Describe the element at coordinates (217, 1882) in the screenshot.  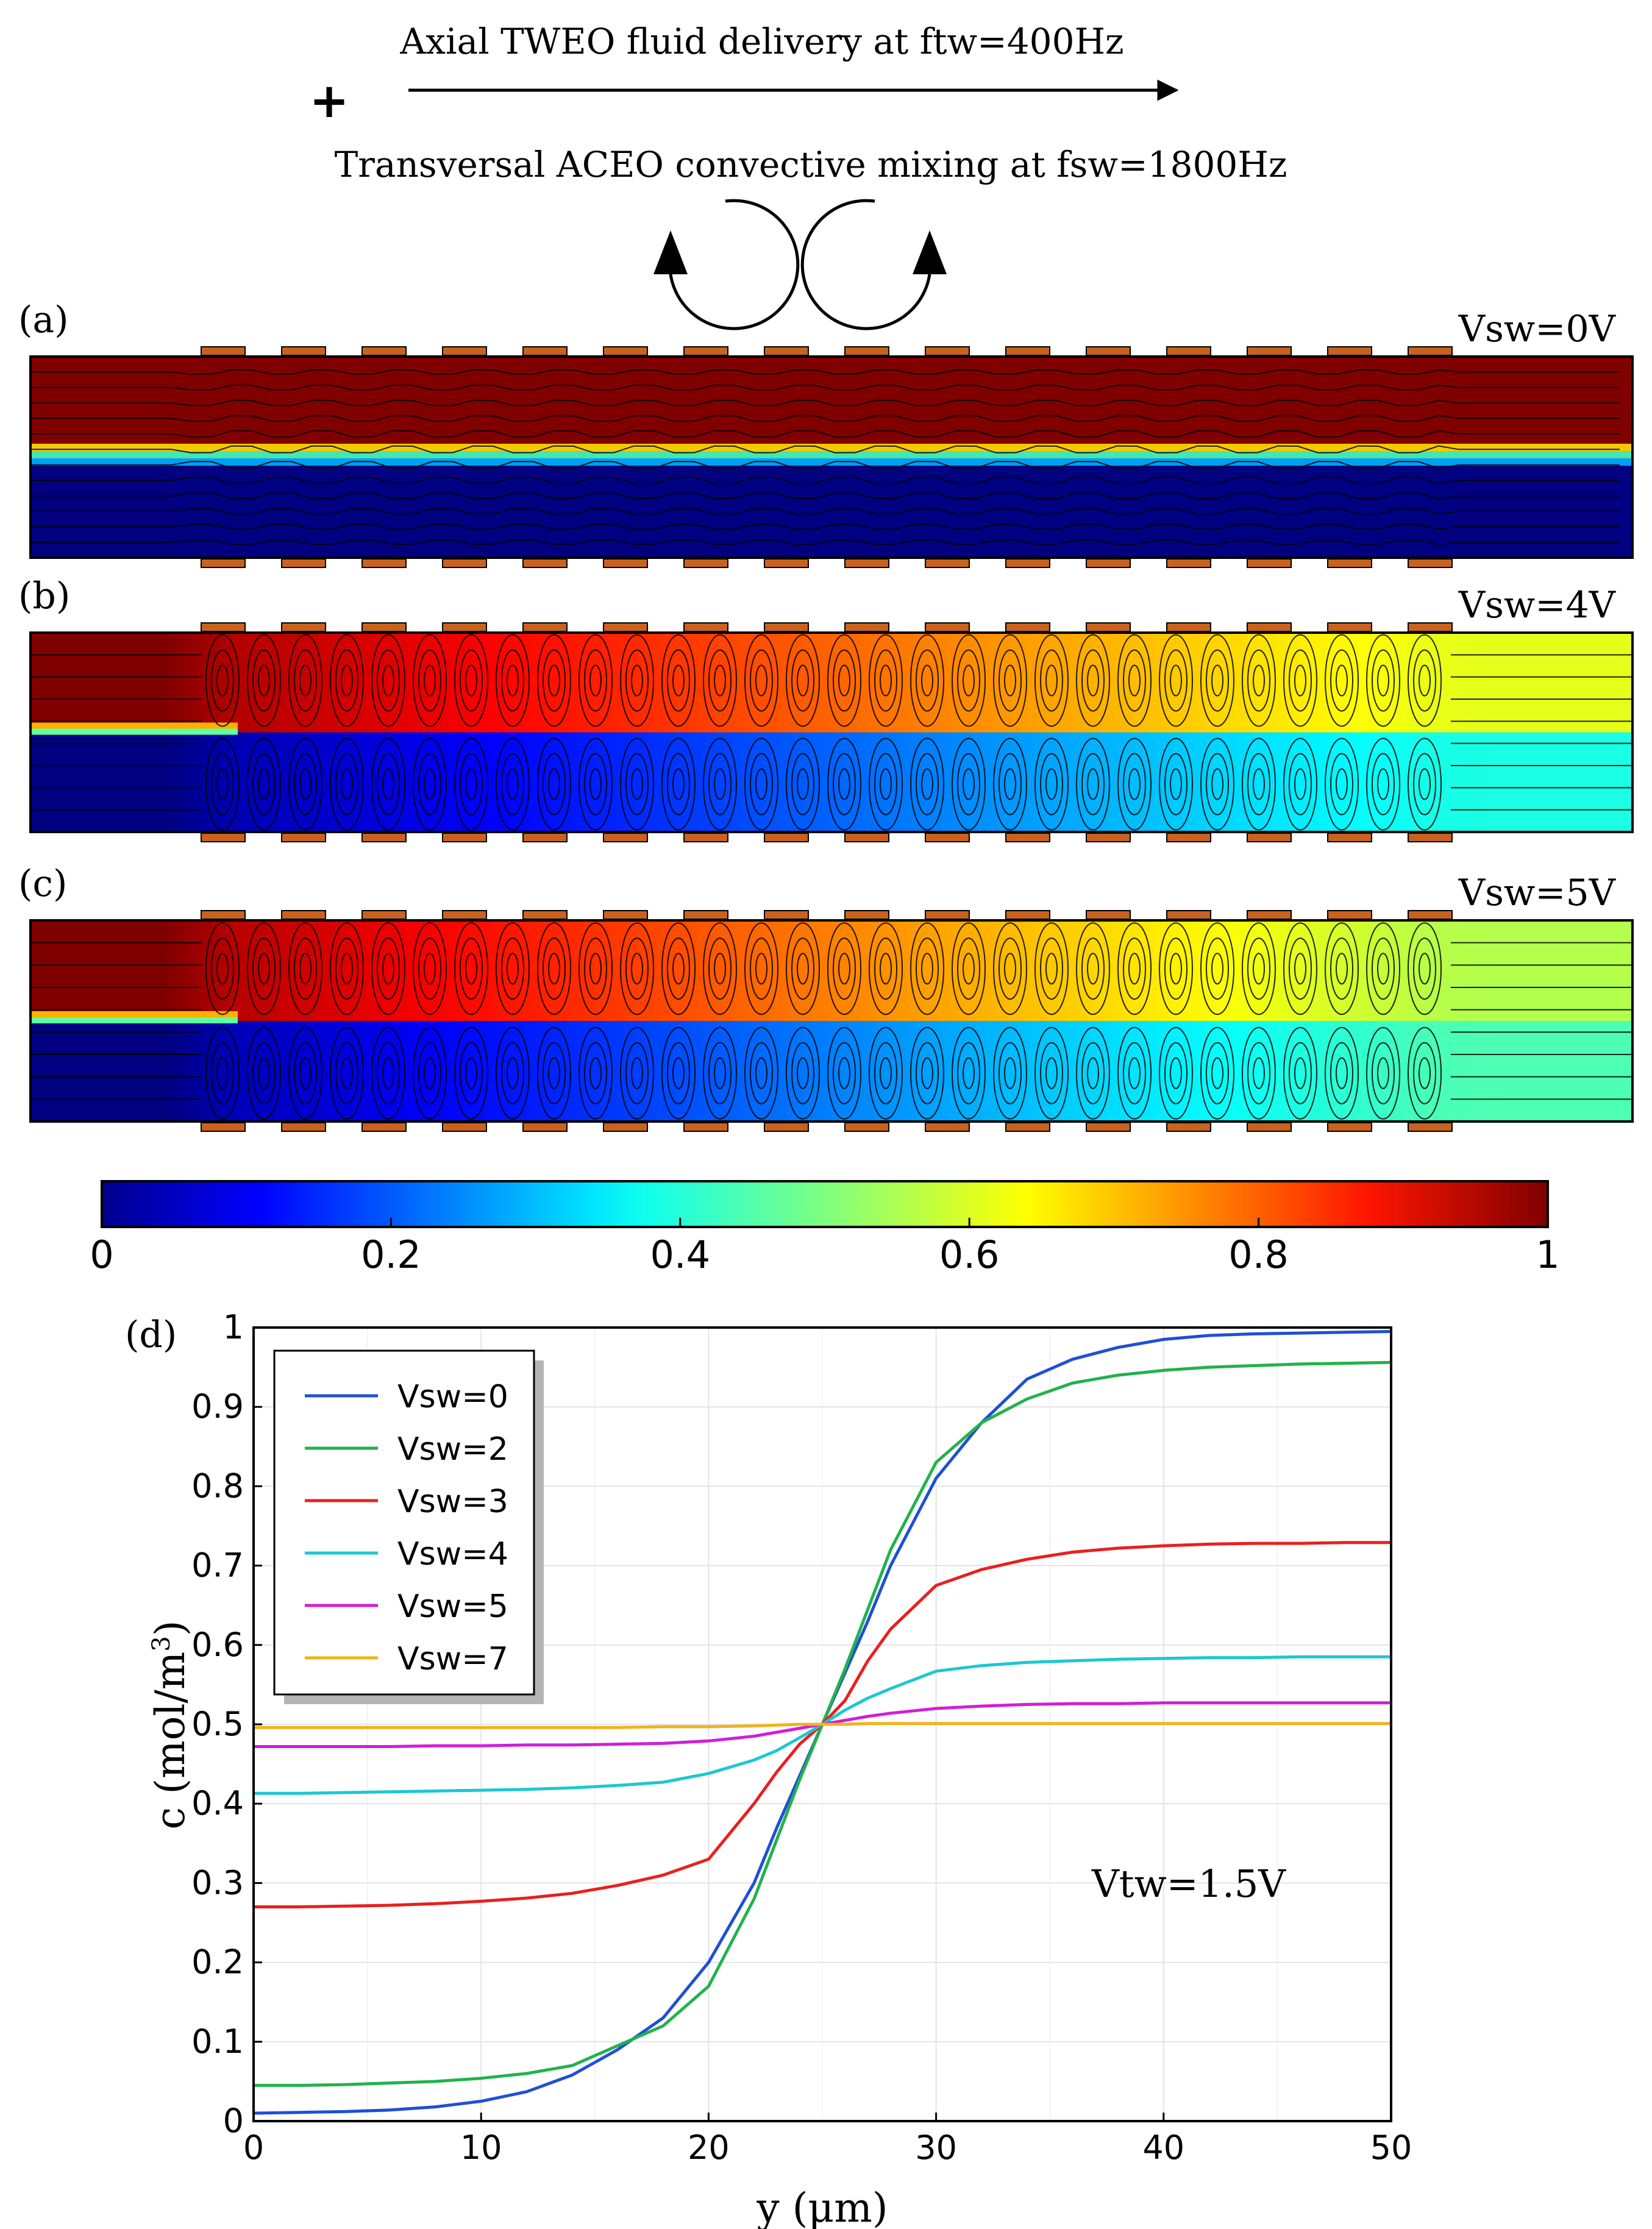
I see `y-tick-label: 0.3` at that location.